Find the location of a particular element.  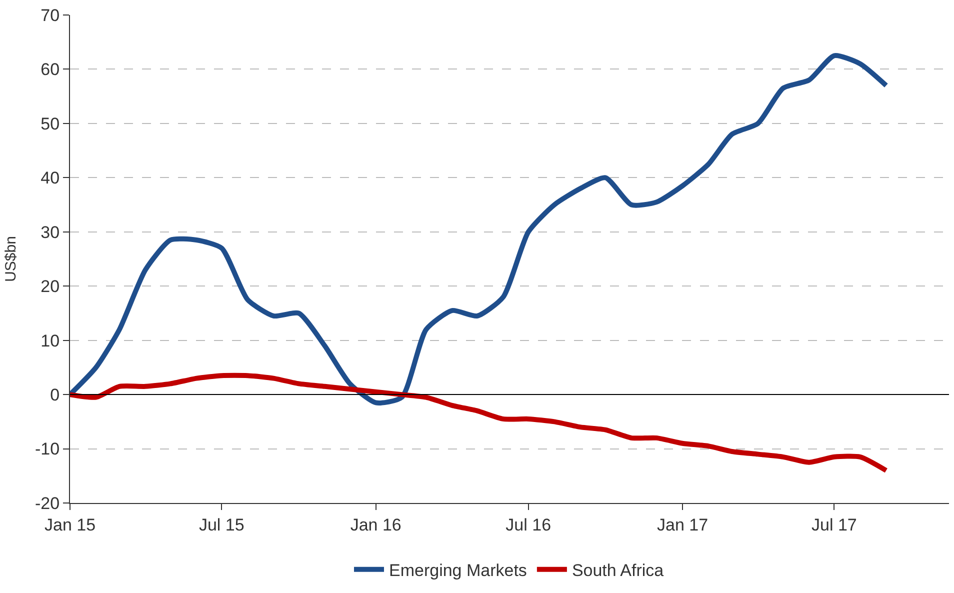

y-tick-label: 70 is located at coordinates (50, 15).